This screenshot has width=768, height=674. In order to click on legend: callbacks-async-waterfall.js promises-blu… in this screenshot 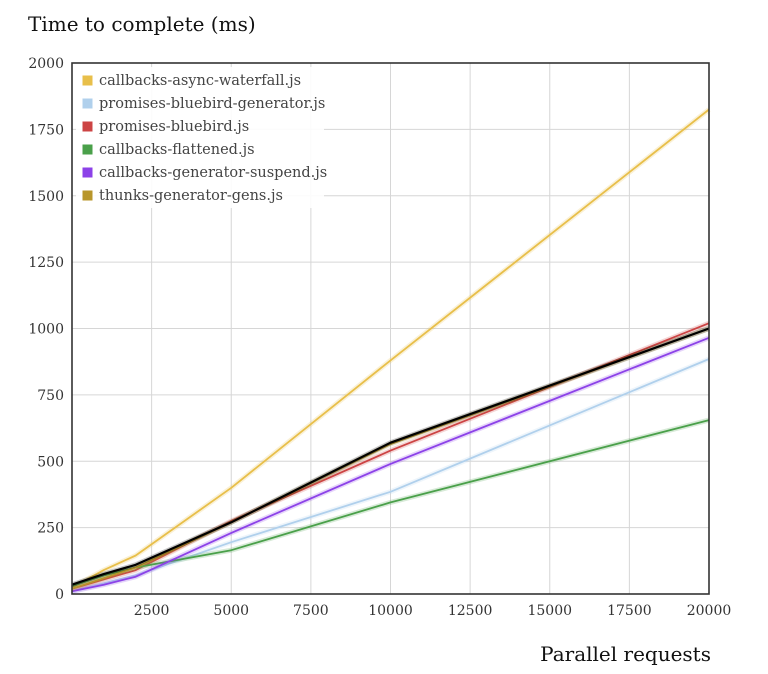, I will do `click(201, 137)`.